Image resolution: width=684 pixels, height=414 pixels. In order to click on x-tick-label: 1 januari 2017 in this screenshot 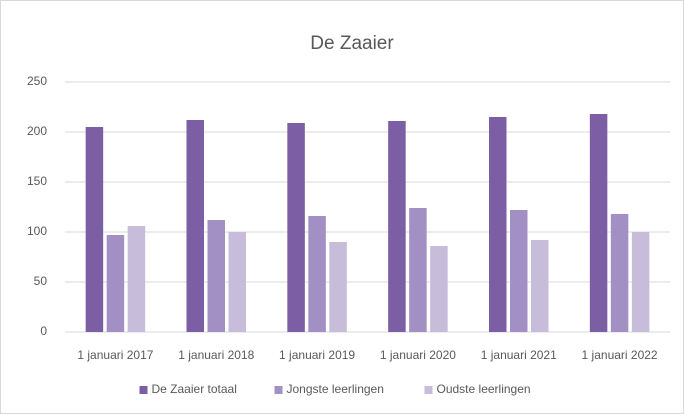, I will do `click(115, 355)`.